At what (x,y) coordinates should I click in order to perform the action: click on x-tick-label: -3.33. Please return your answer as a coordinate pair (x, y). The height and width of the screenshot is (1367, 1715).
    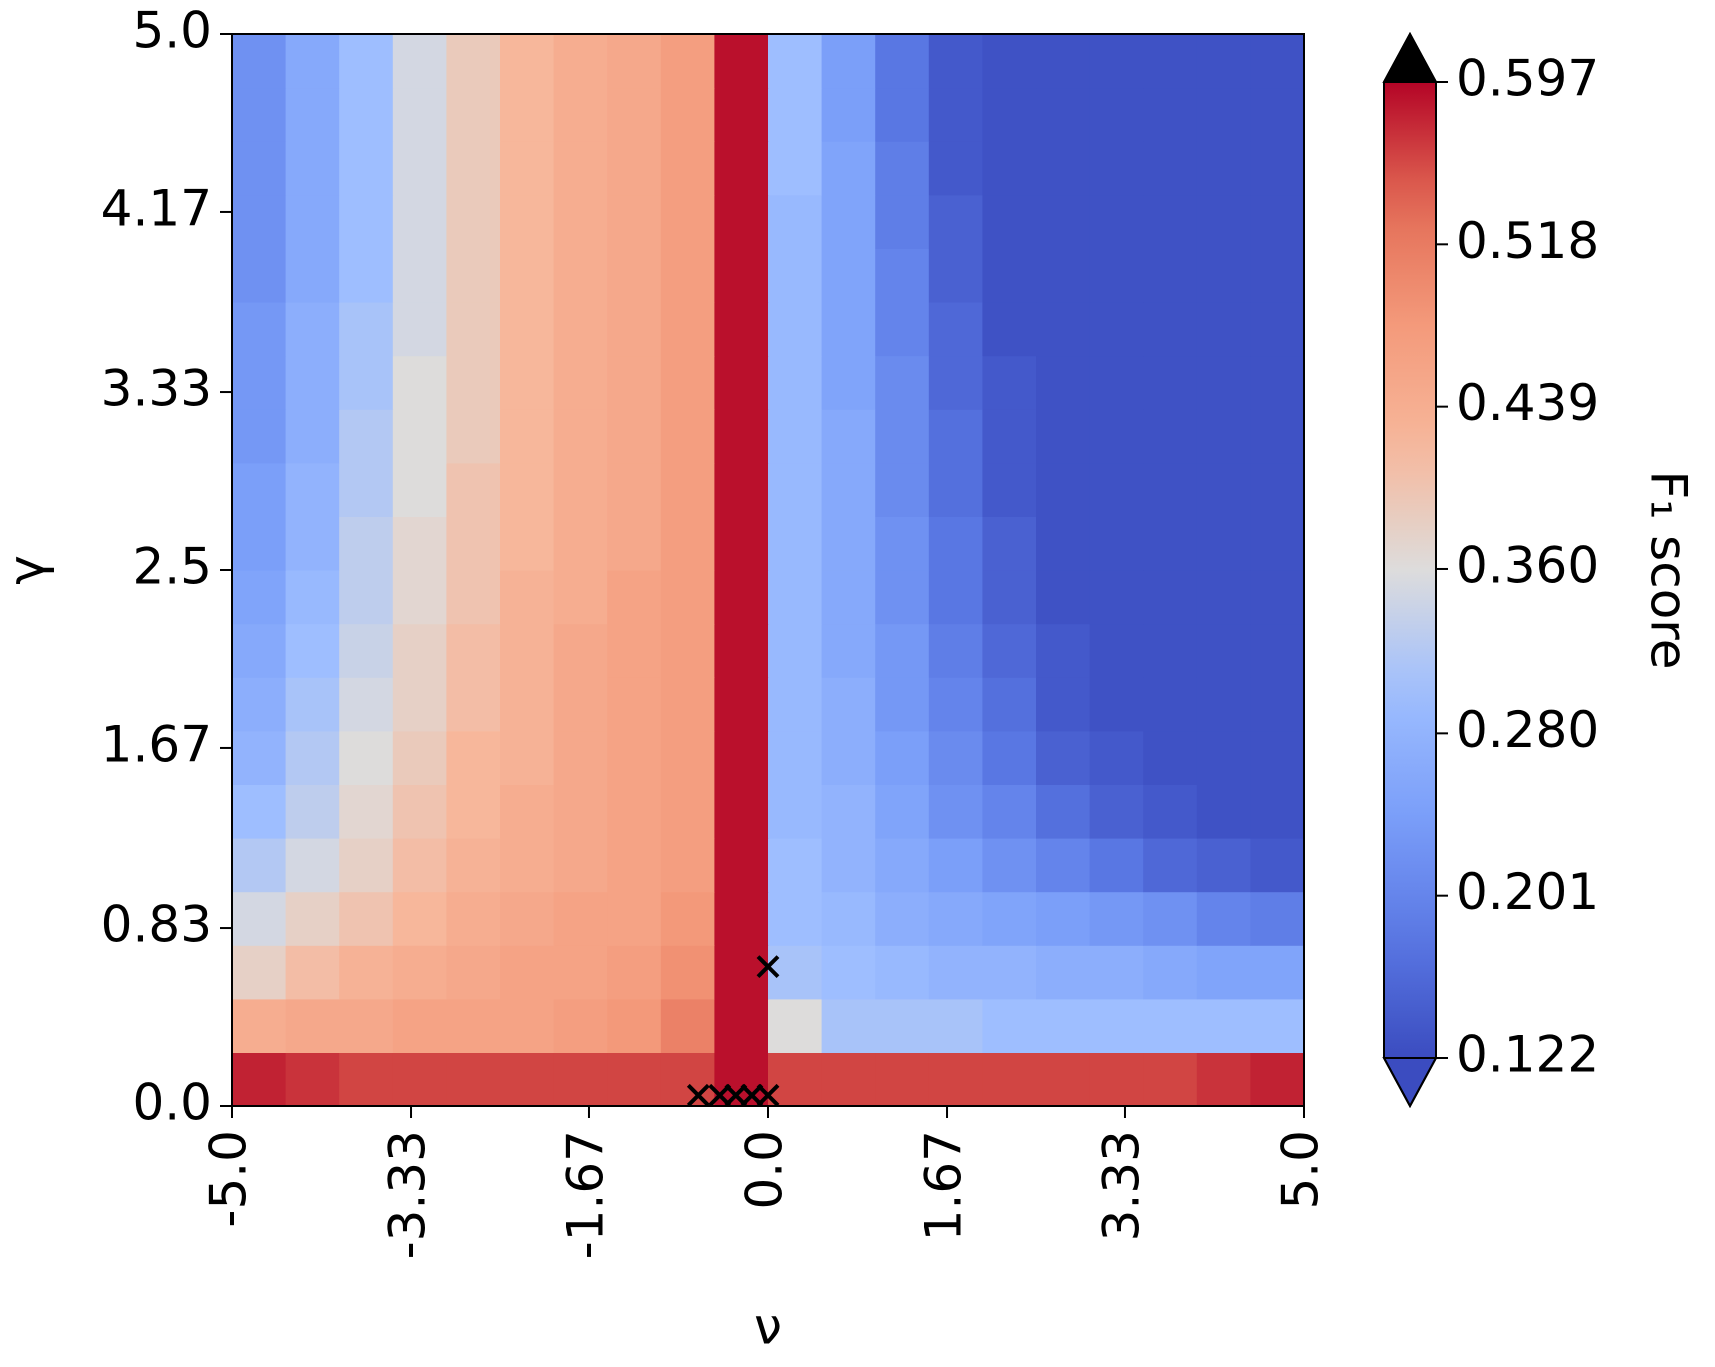
    Looking at the image, I should click on (408, 1194).